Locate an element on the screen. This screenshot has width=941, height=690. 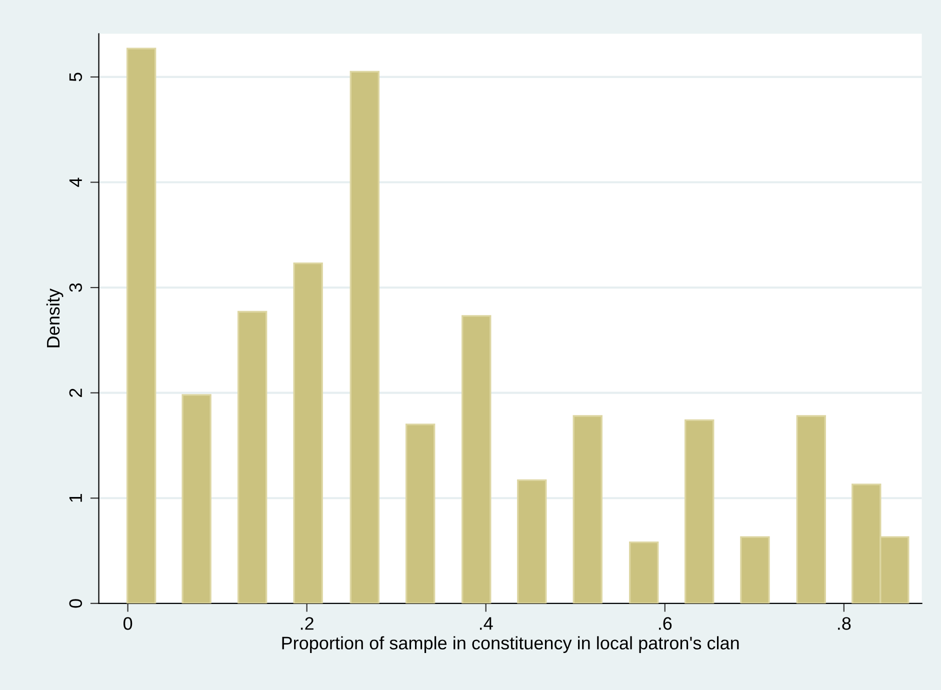
y-axis-title: Density is located at coordinates (55, 318).